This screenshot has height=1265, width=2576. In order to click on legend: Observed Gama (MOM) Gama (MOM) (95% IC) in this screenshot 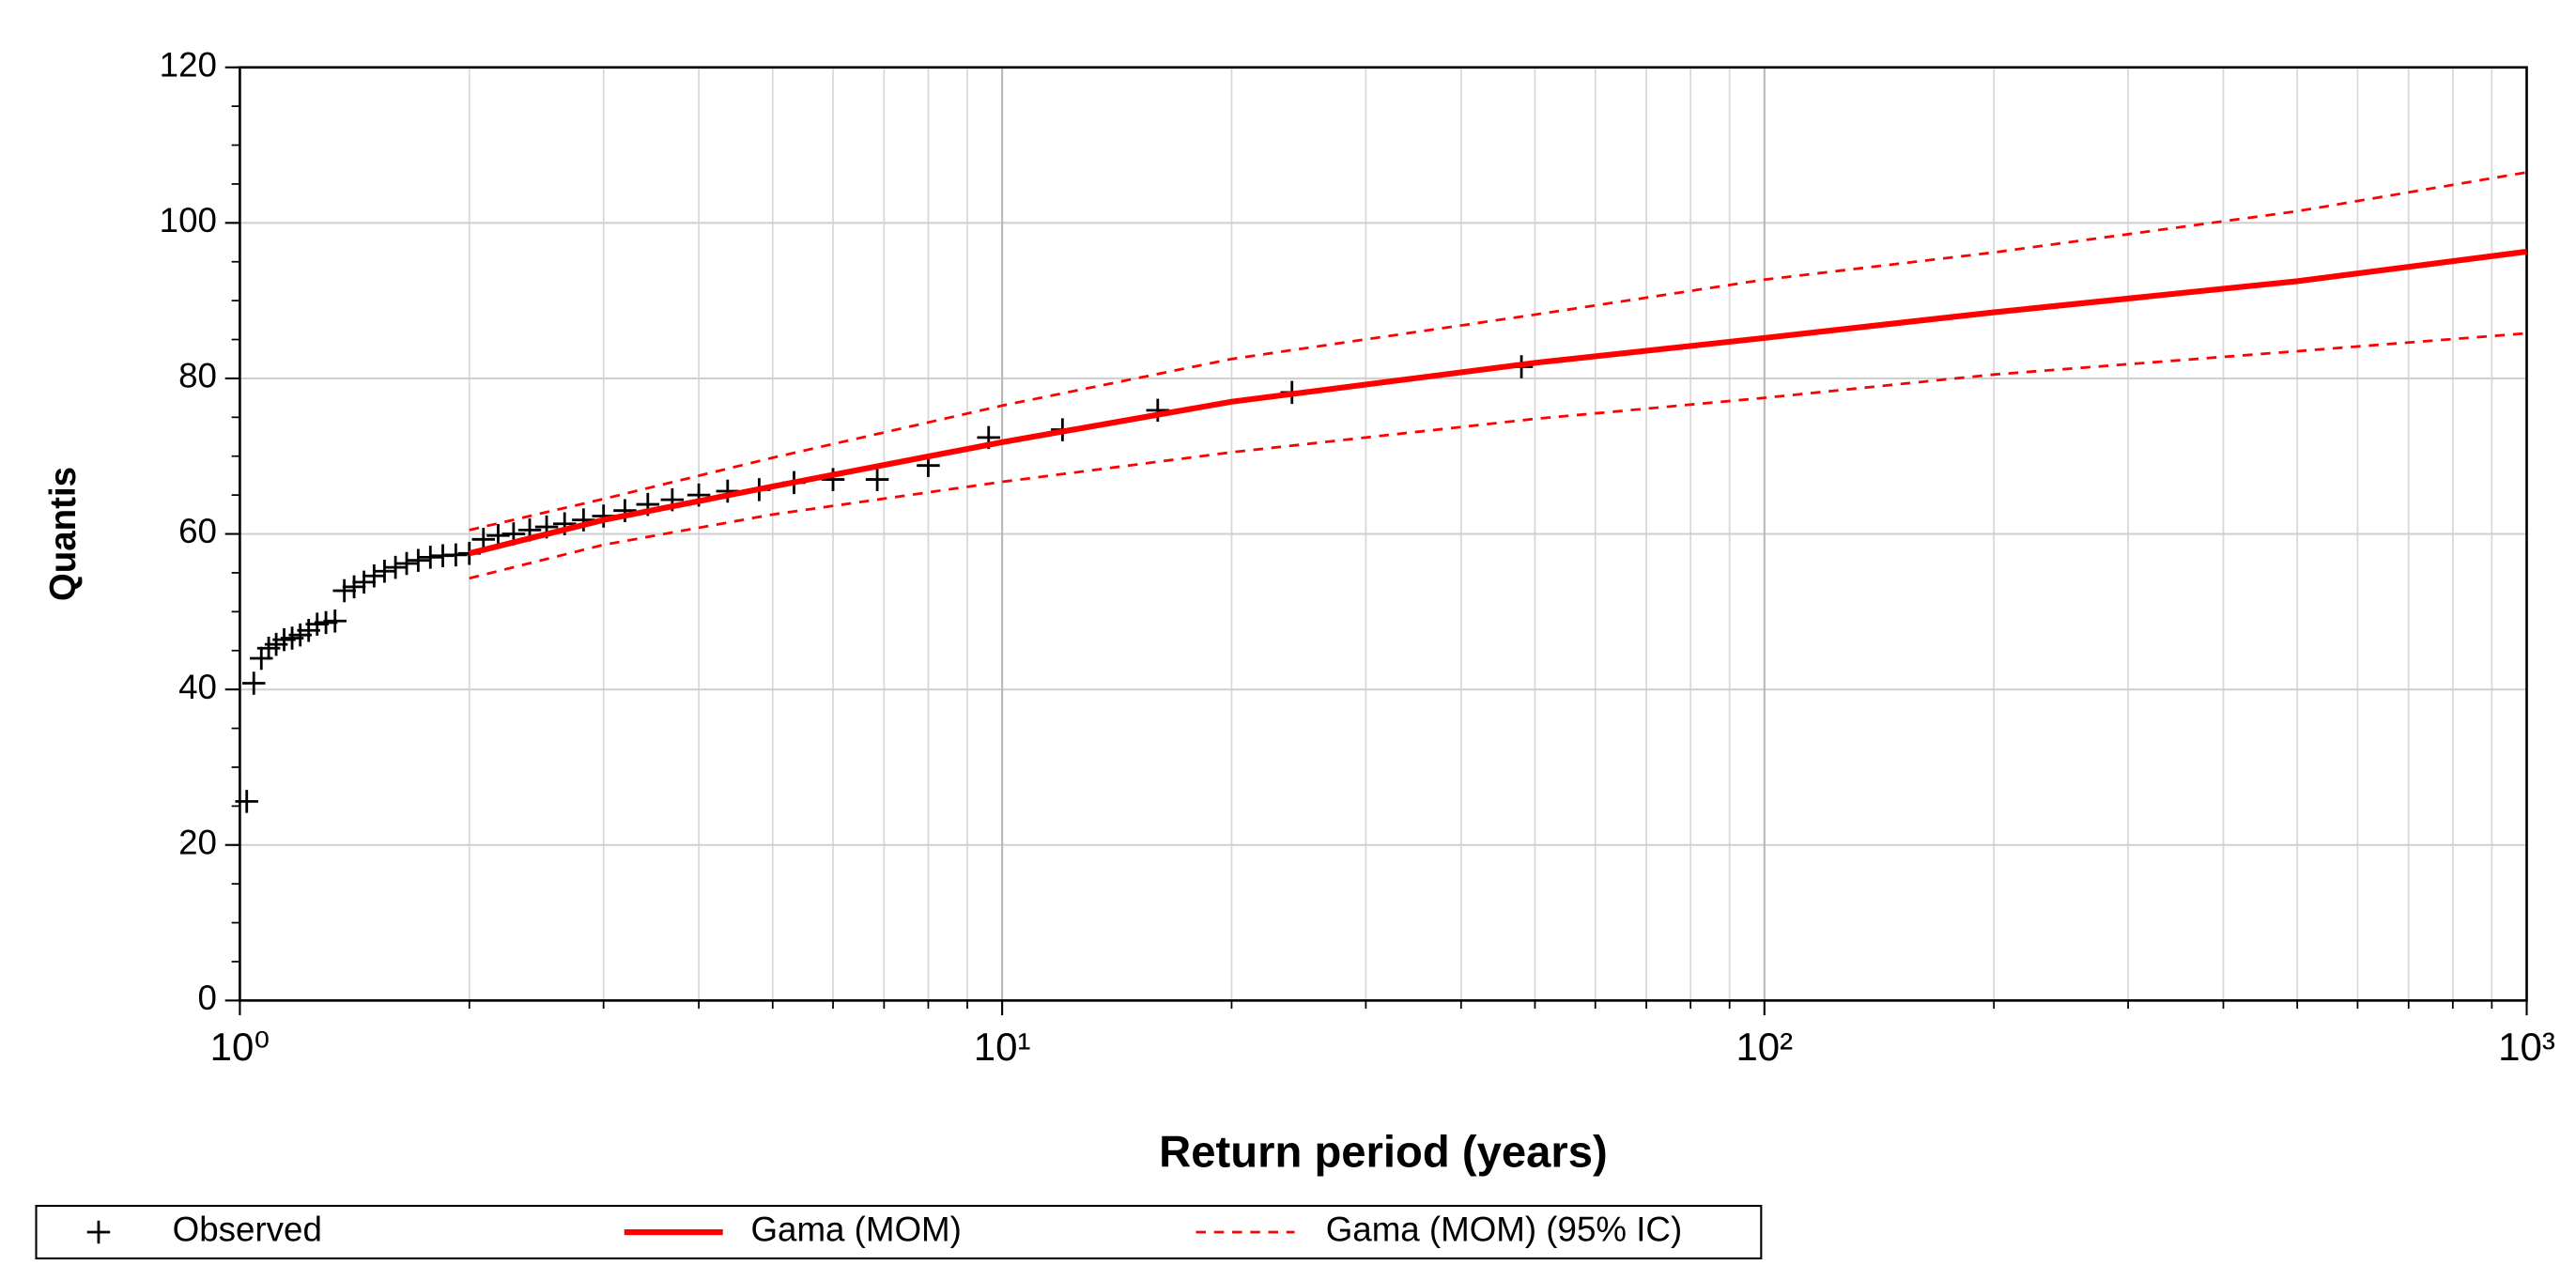, I will do `click(884, 1230)`.